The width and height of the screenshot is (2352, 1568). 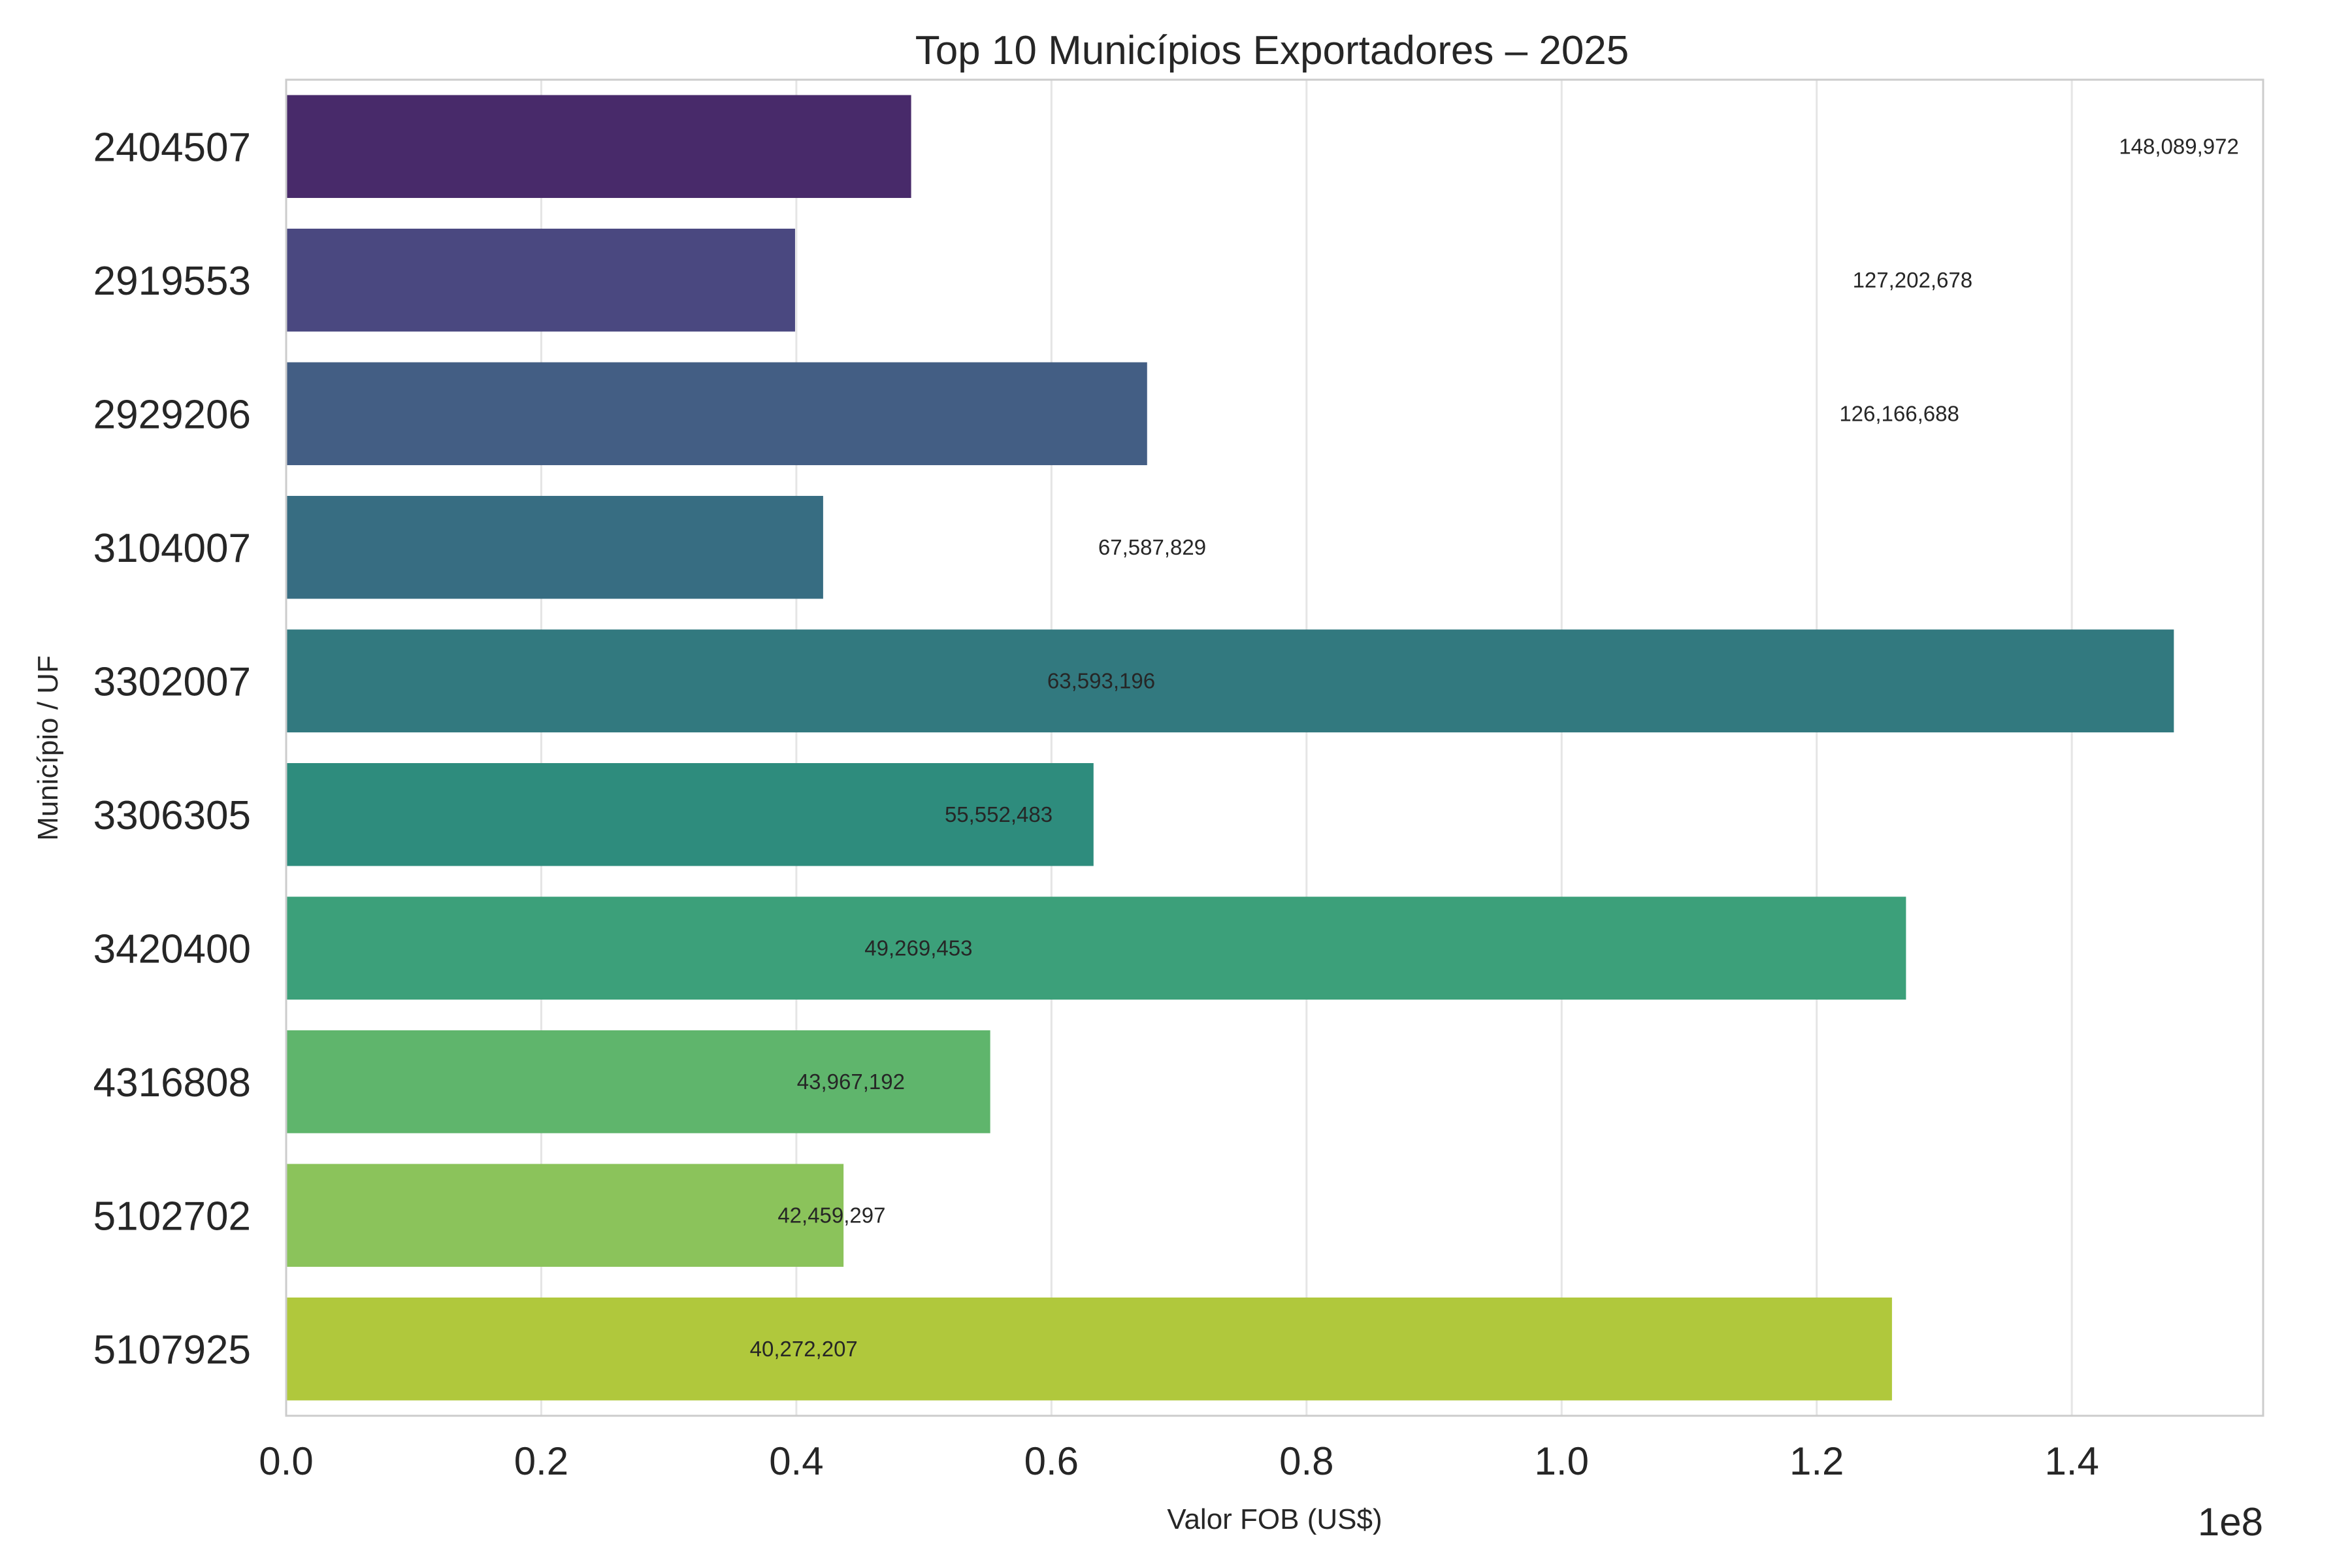 What do you see at coordinates (541, 1461) in the screenshot?
I see `x-tick-label: 0.2` at bounding box center [541, 1461].